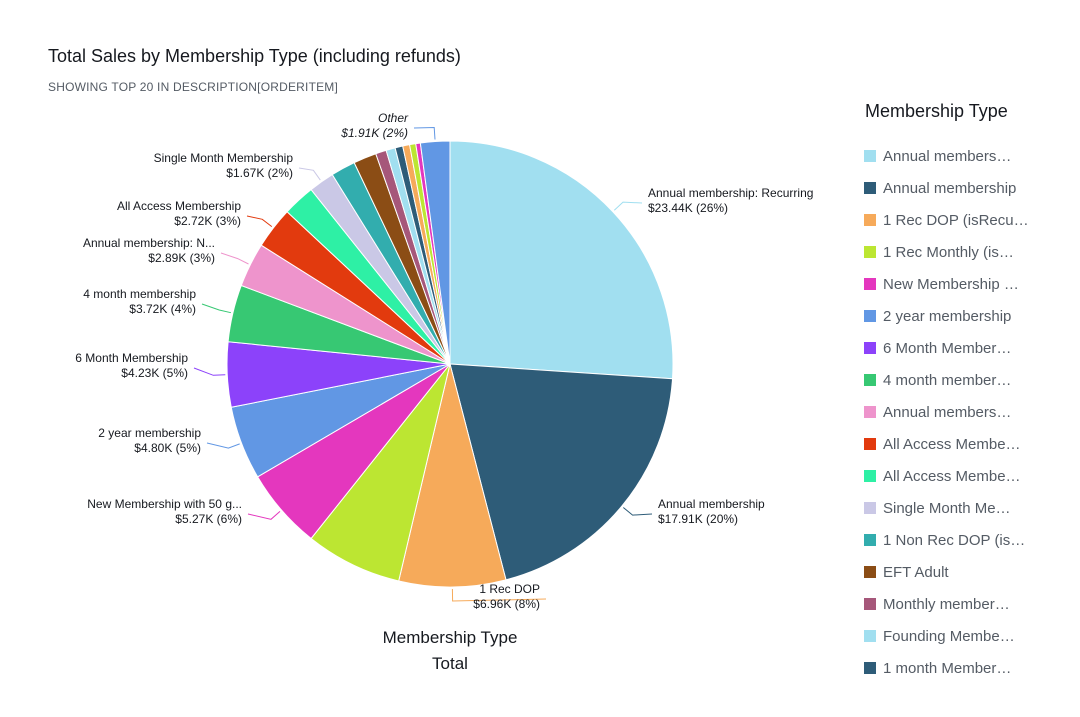 This screenshot has width=1080, height=717. I want to click on legend-label: EFT Adult, so click(916, 572).